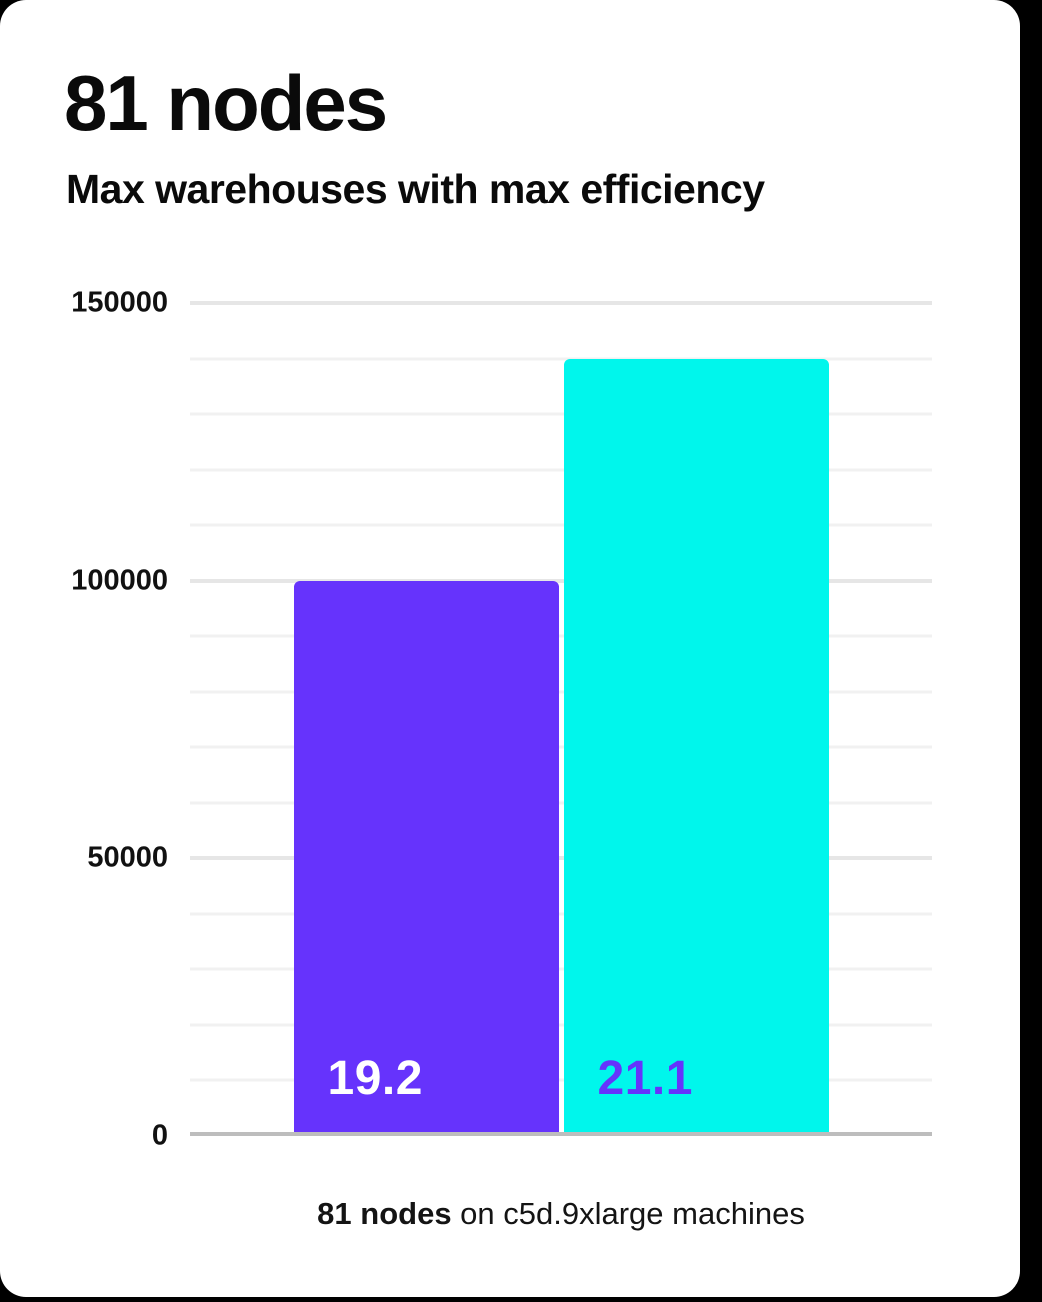 The width and height of the screenshot is (1042, 1302). I want to click on y-axis-tick-label: 100000, so click(119, 580).